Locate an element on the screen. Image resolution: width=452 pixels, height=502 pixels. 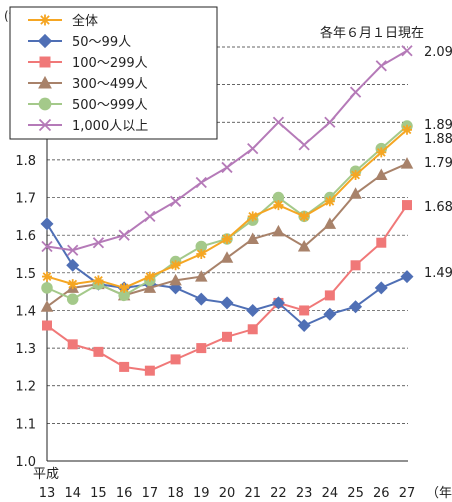
x-tick-label: 21 is located at coordinates (252, 493).